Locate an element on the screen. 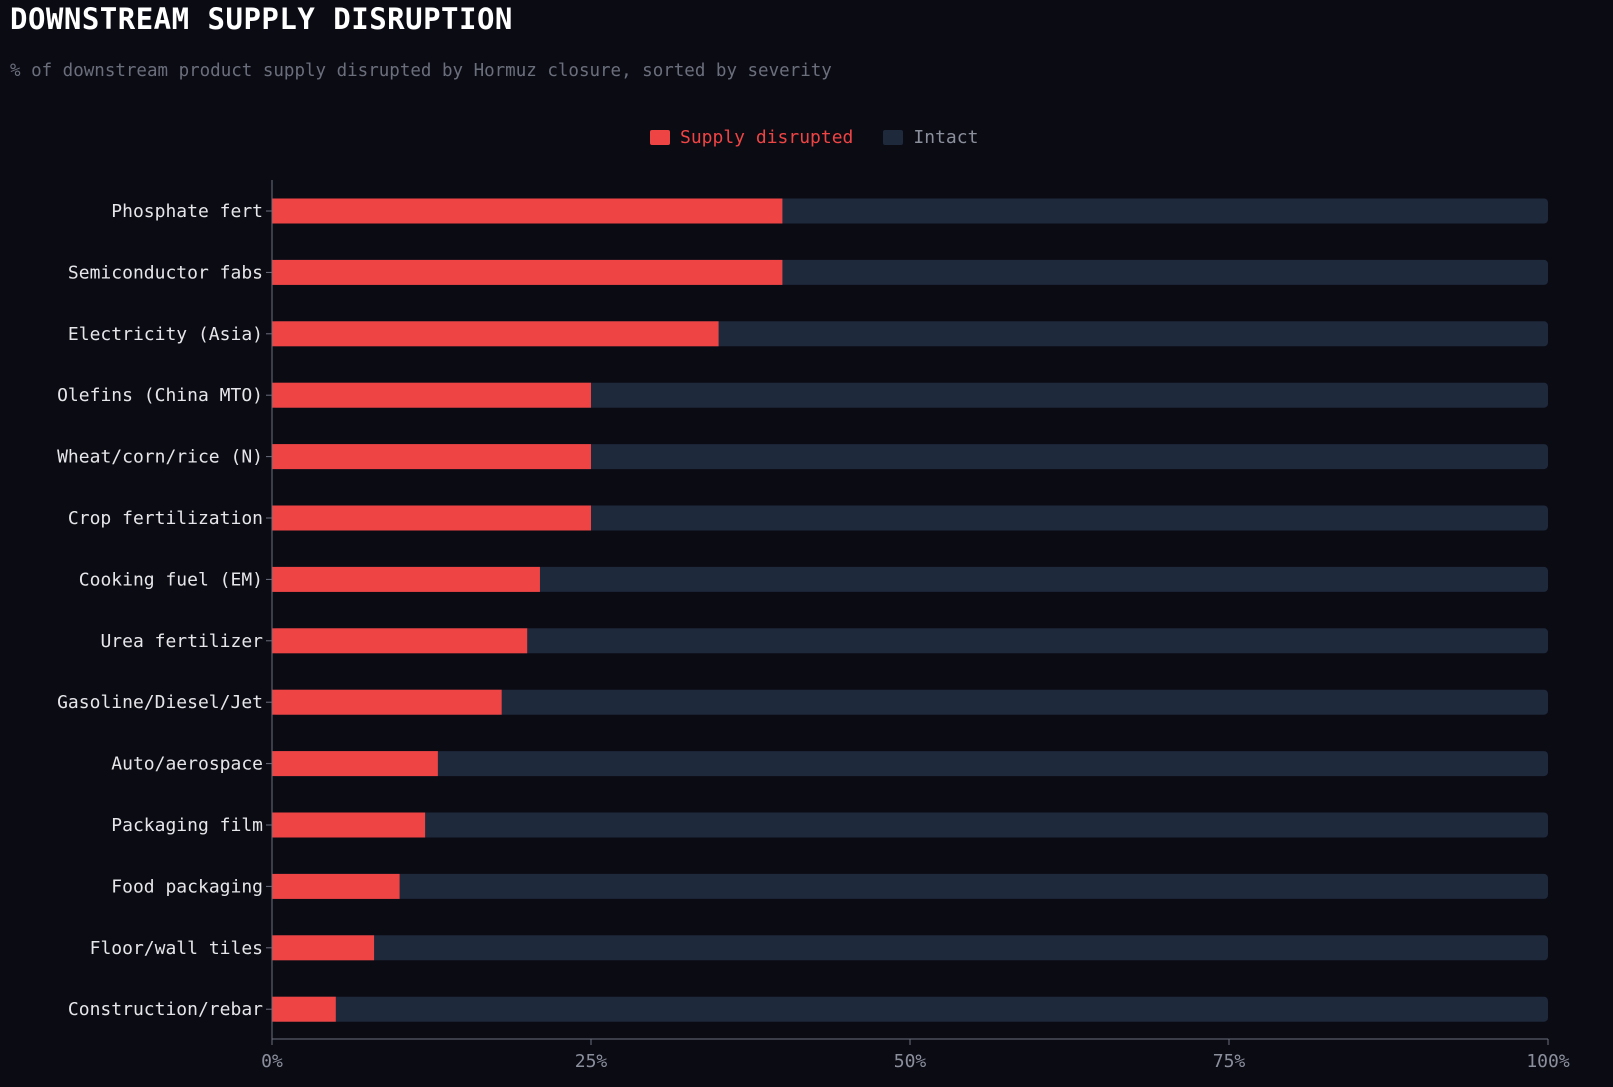  category-label-wheat-corn-rice-n: Wheat/corn/rice (N) is located at coordinates (160, 457).